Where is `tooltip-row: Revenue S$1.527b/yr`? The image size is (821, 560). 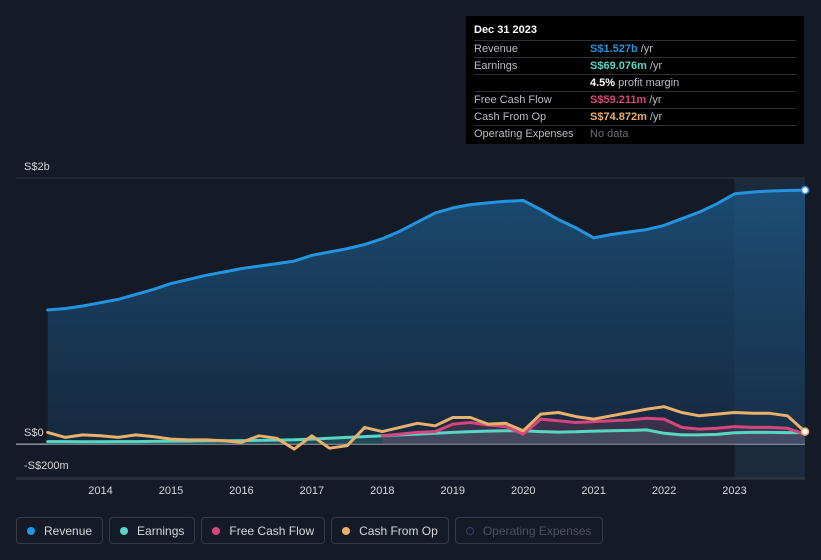
tooltip-row: Revenue S$1.527b/yr is located at coordinates (635, 48).